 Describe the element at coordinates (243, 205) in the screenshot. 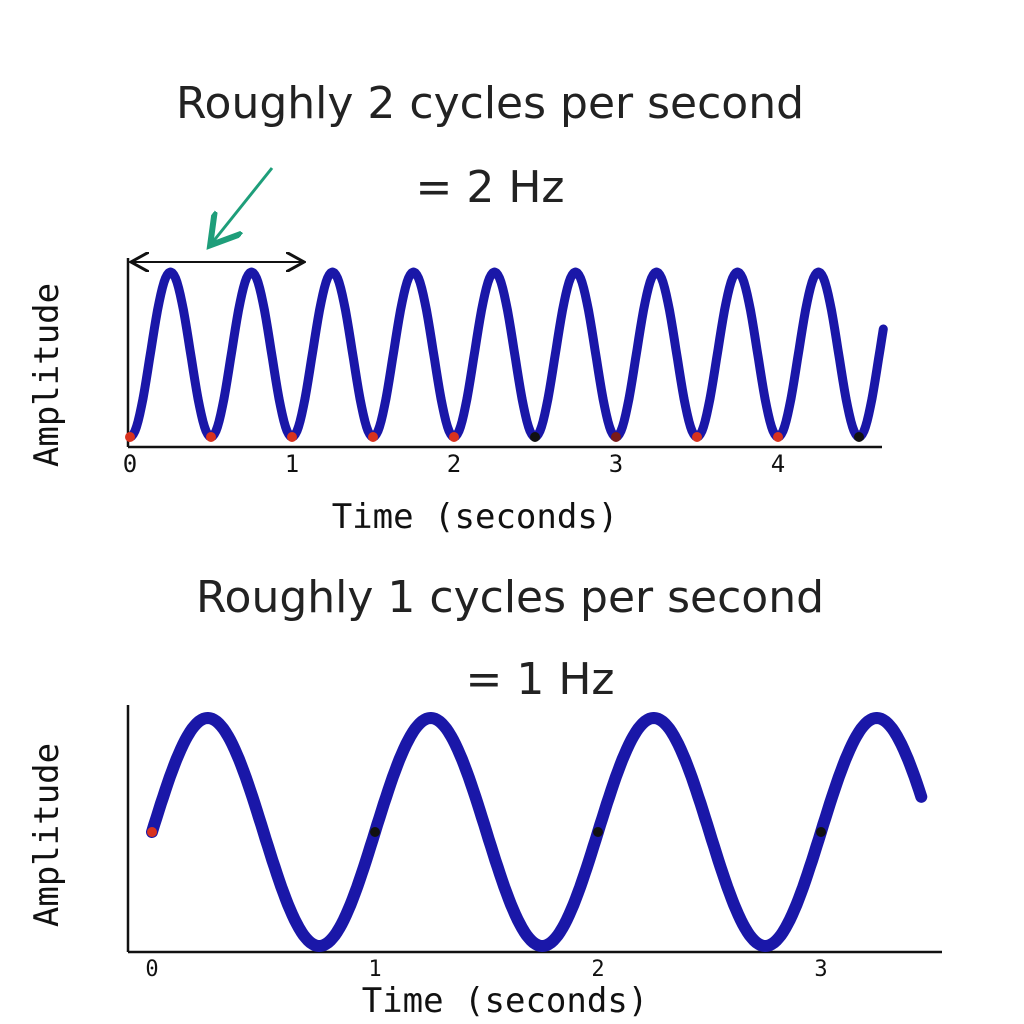

I see `pointer-arrow-icon` at that location.